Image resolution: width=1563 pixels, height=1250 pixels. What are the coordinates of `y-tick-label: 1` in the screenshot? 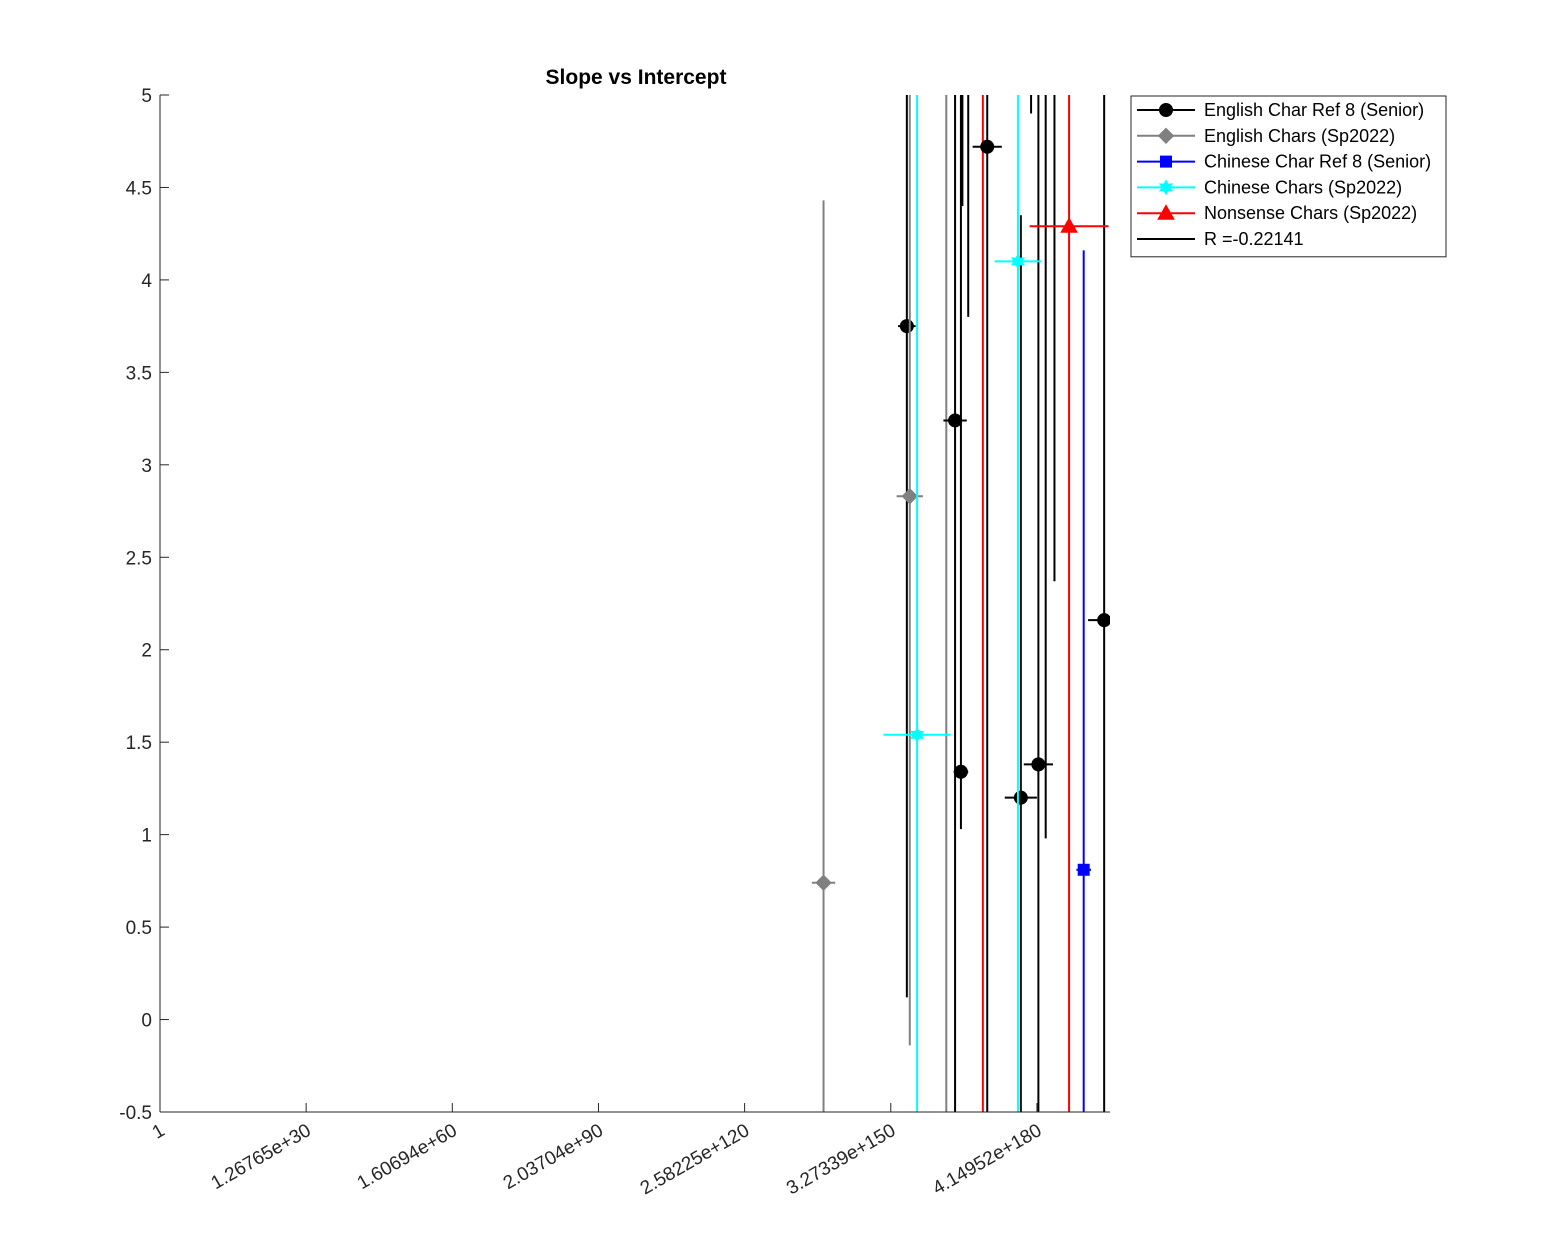 It's located at (146, 836).